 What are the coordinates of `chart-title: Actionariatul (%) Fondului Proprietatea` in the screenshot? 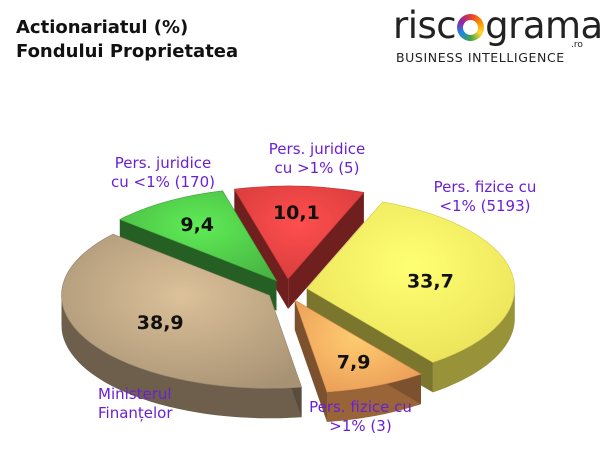 It's located at (127, 40).